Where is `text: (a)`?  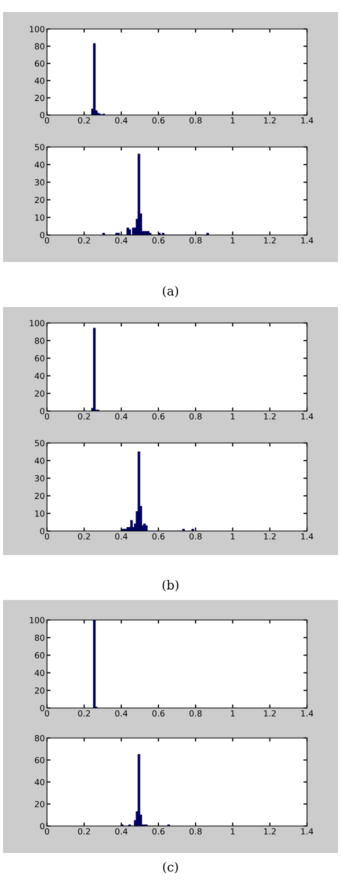
text: (a) is located at coordinates (170, 292).